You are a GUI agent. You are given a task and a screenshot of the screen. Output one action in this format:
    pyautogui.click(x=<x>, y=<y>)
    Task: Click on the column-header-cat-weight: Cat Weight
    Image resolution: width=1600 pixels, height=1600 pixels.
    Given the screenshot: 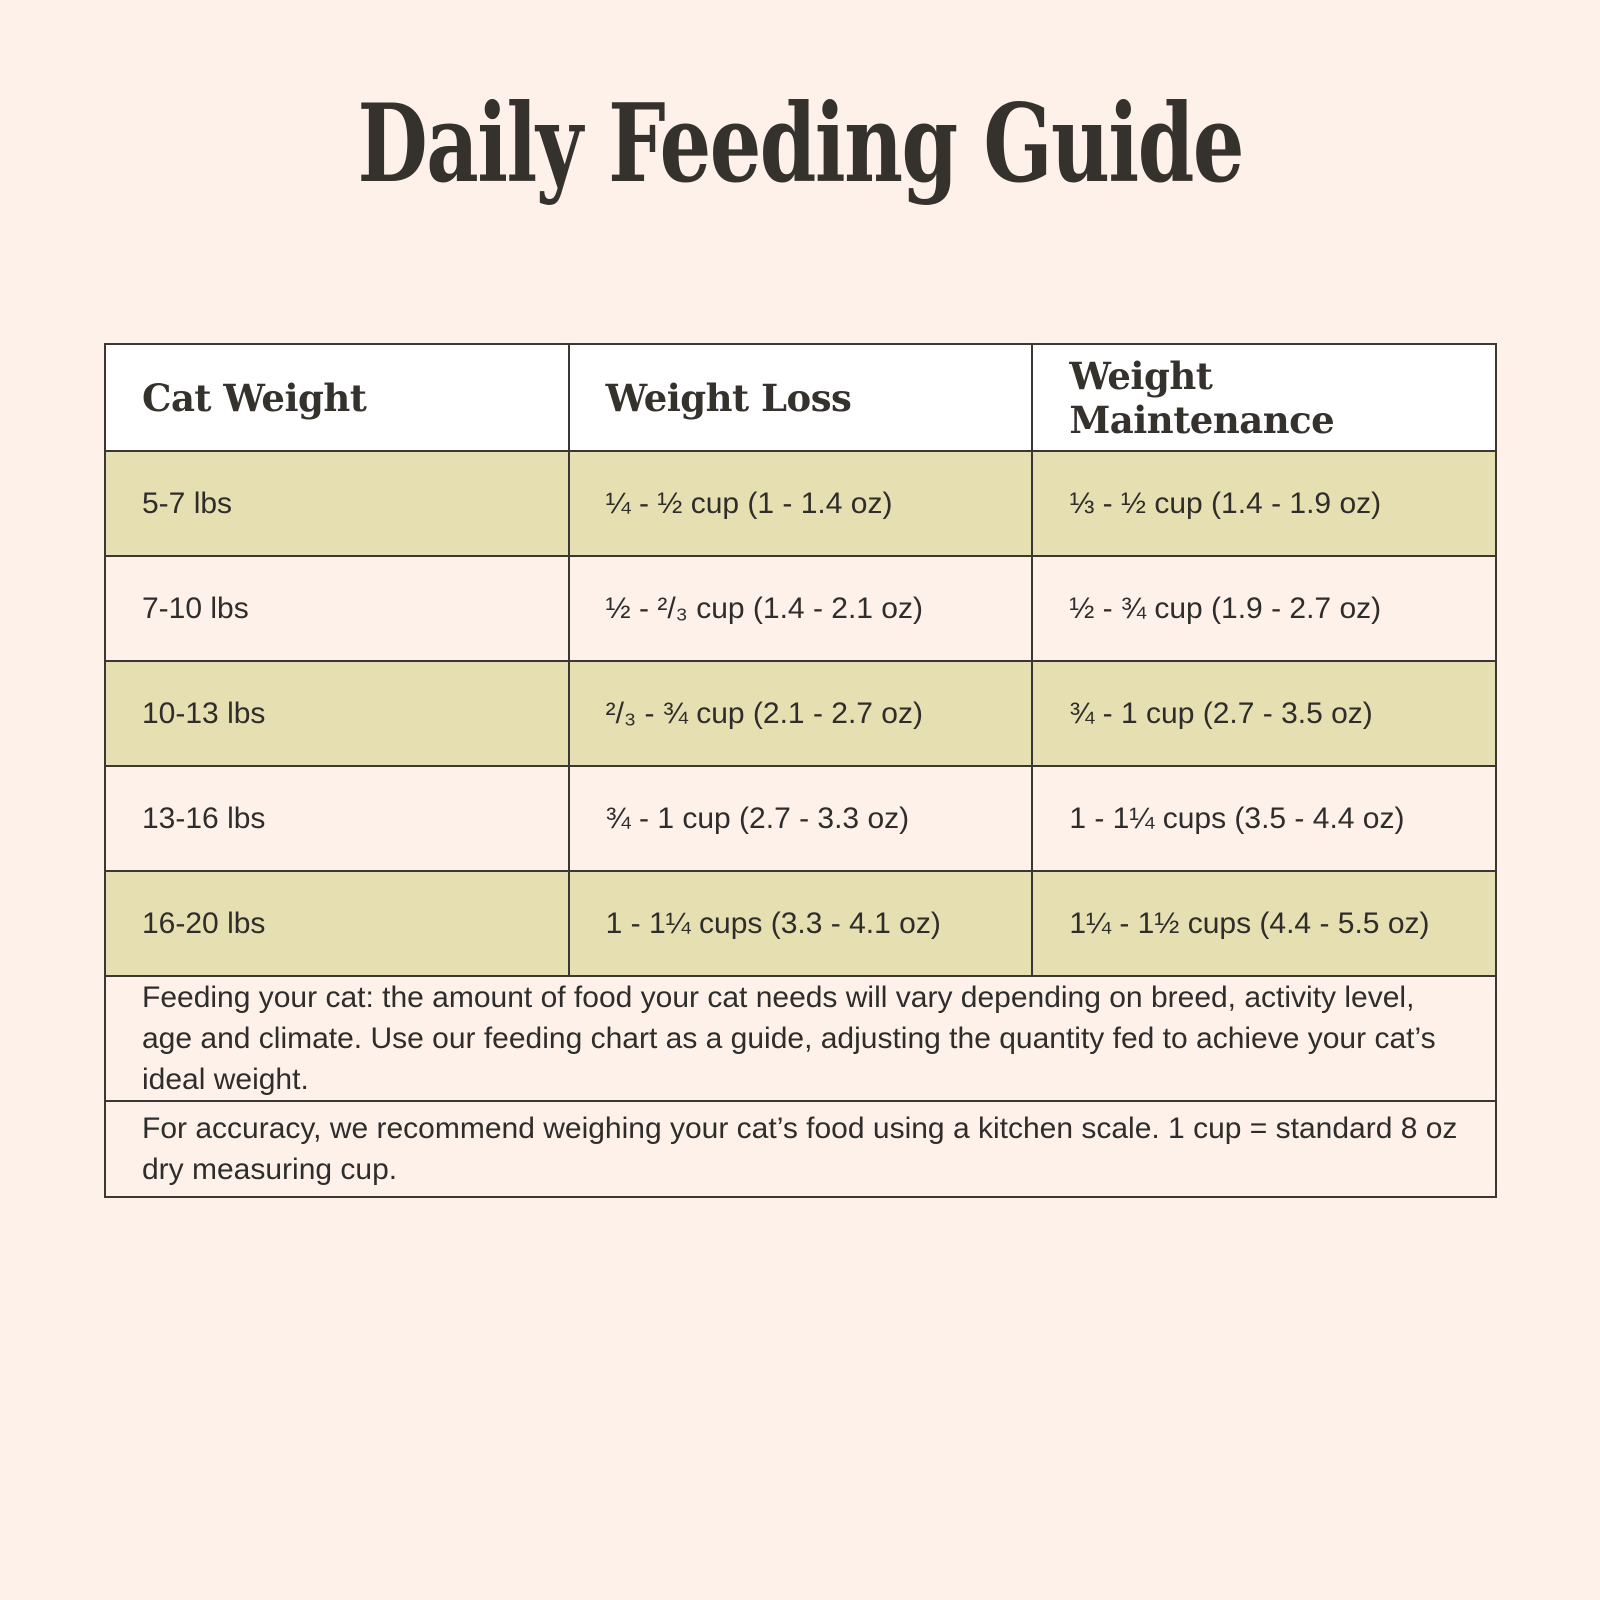 What is the action you would take?
    pyautogui.click(x=337, y=397)
    